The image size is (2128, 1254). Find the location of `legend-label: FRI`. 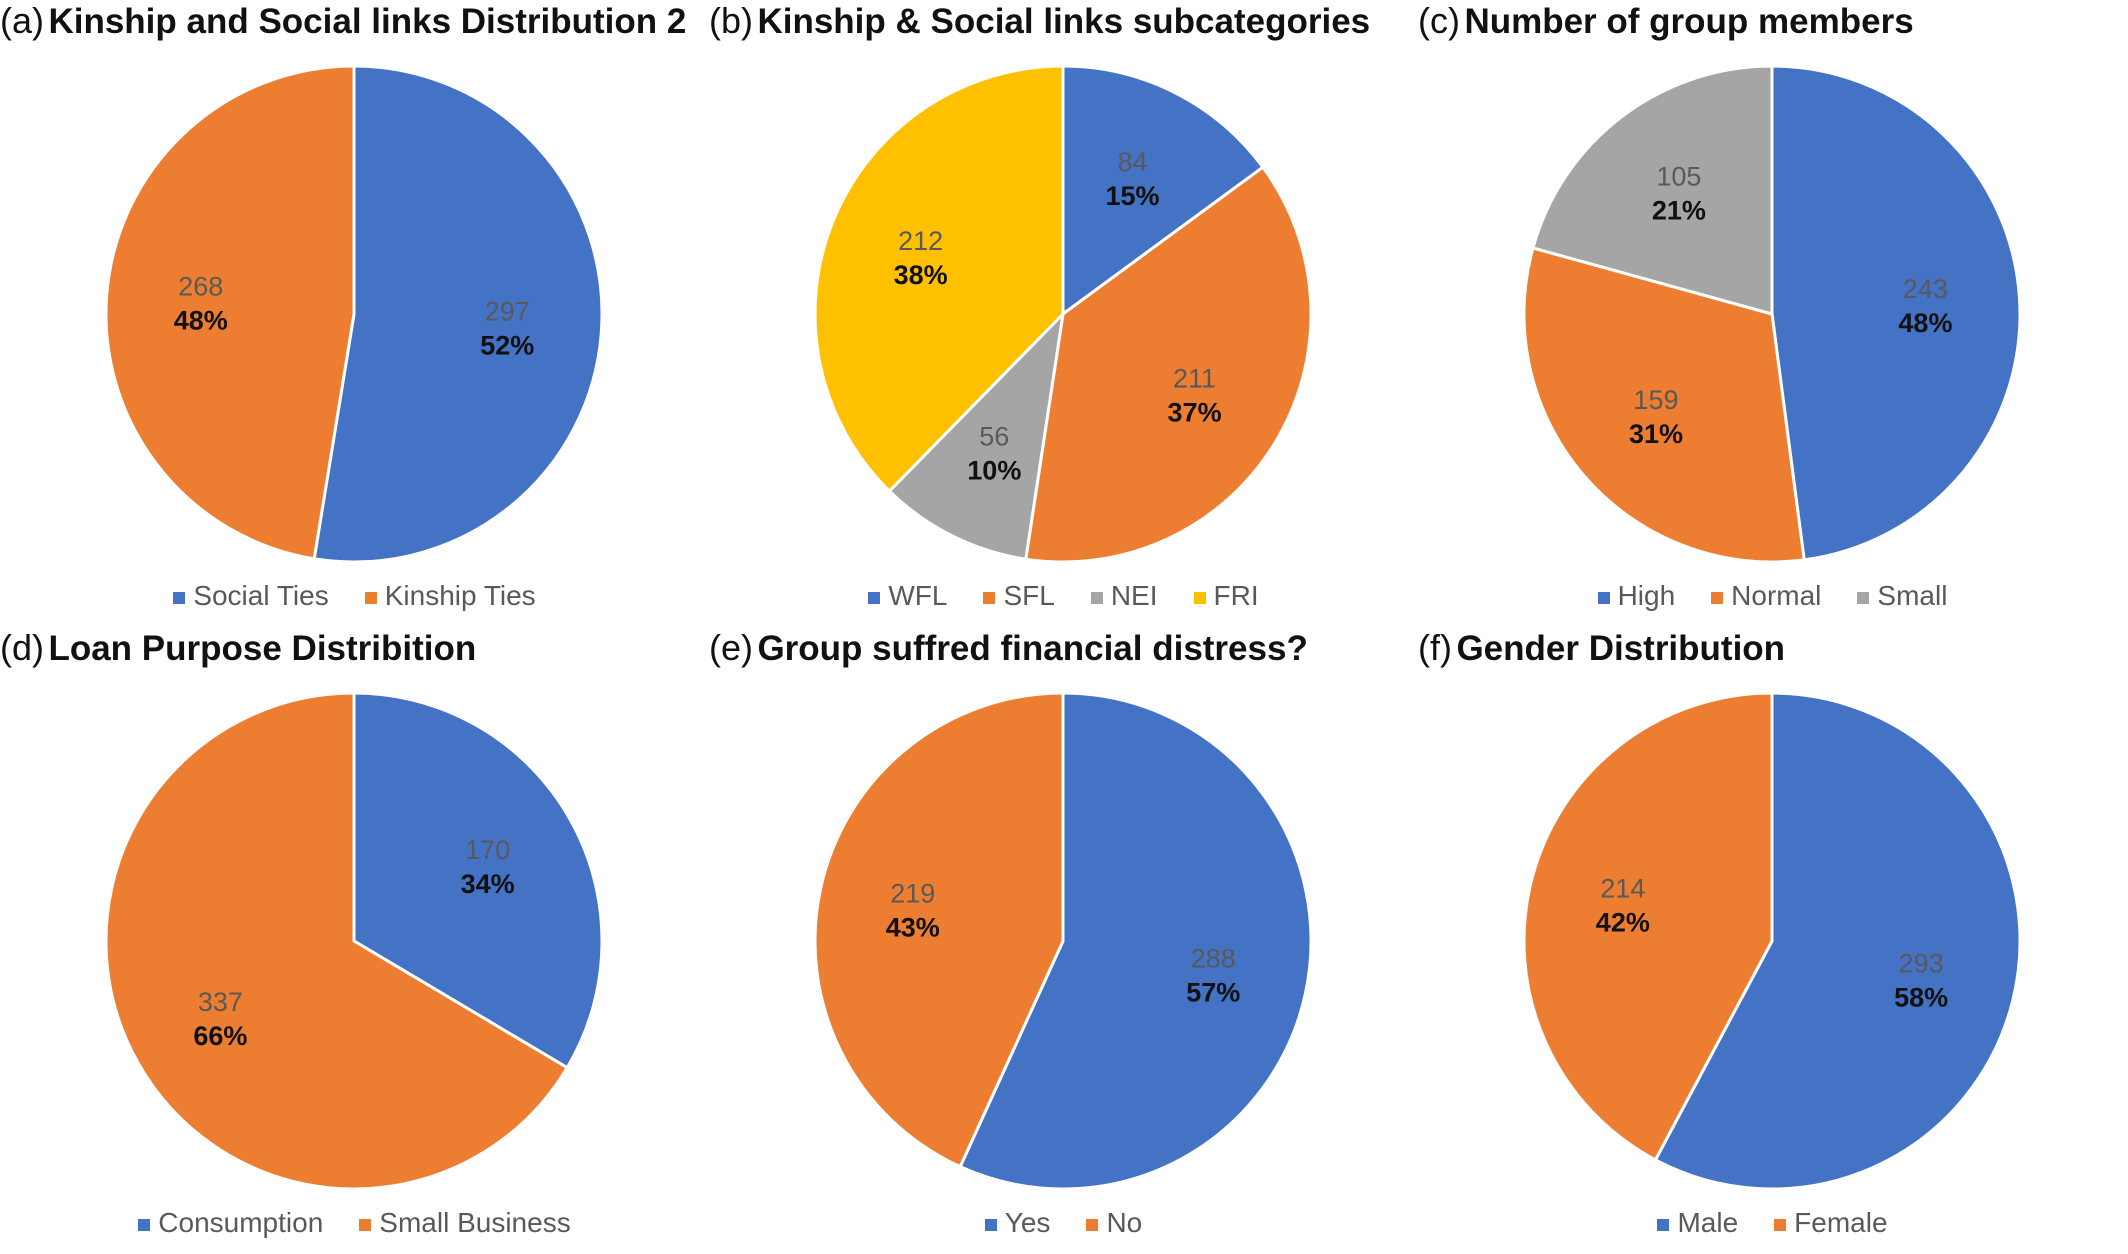

legend-label: FRI is located at coordinates (1236, 595).